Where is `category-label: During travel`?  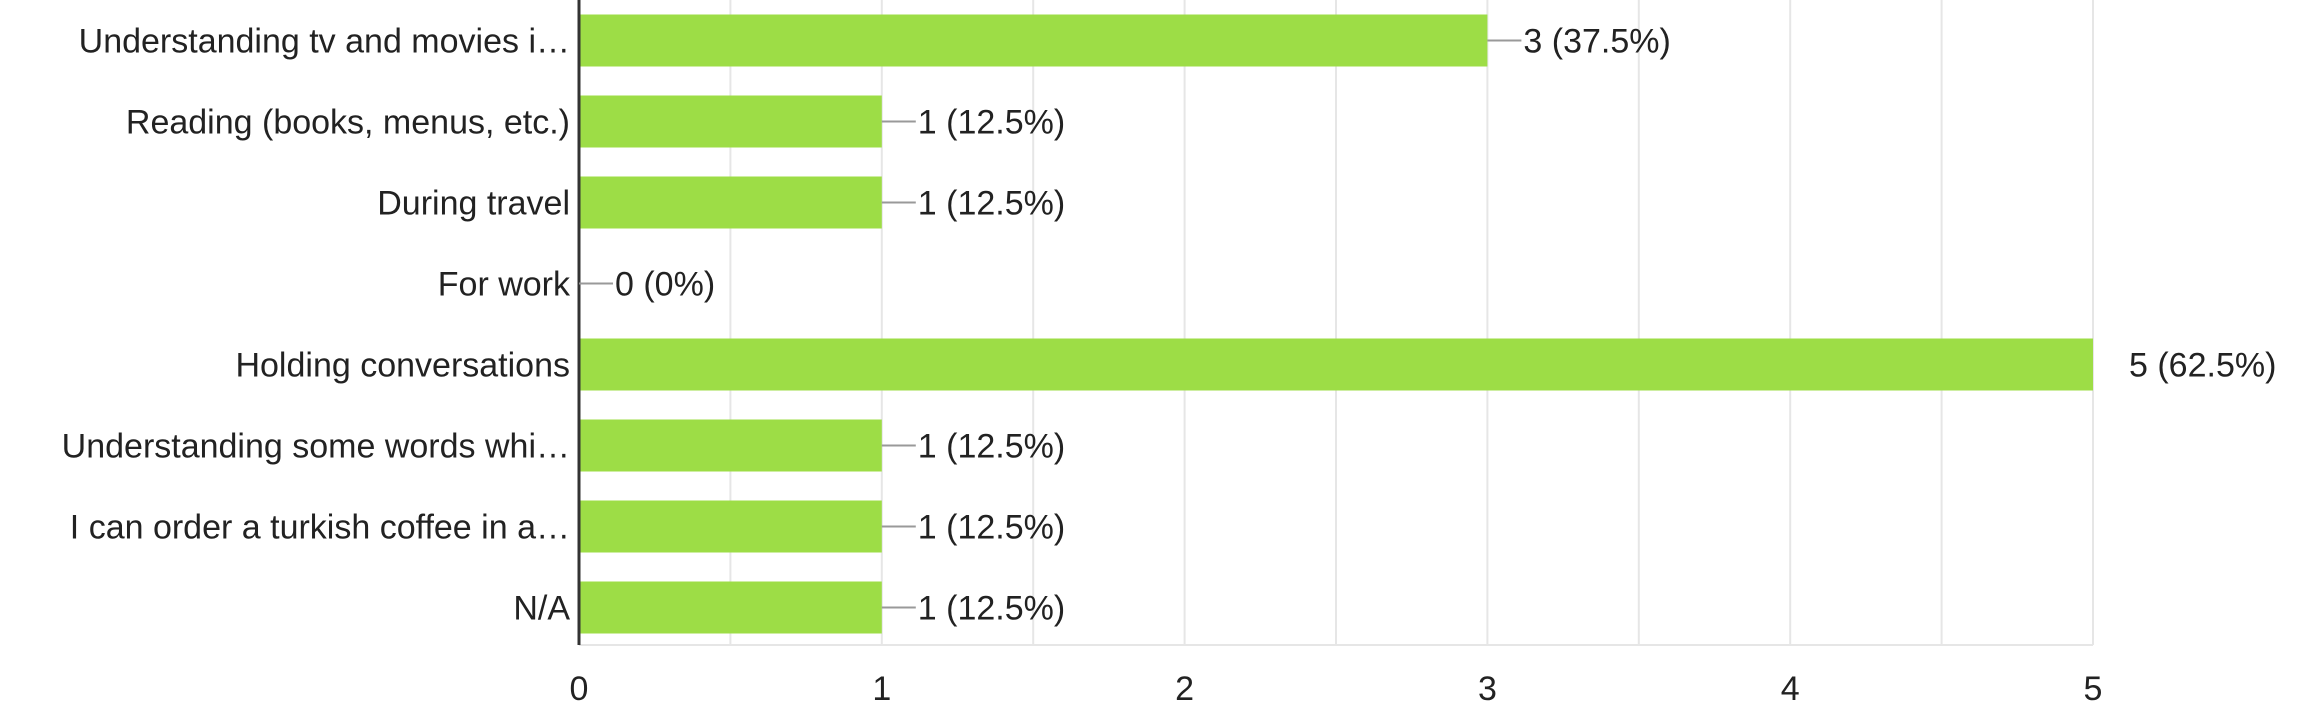 category-label: During travel is located at coordinates (473, 204).